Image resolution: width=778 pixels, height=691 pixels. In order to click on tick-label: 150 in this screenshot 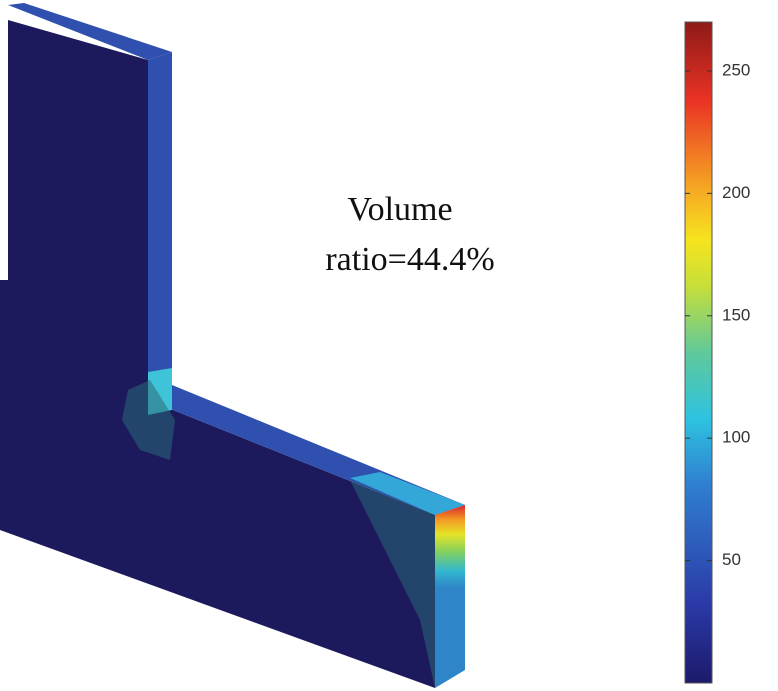, I will do `click(736, 314)`.